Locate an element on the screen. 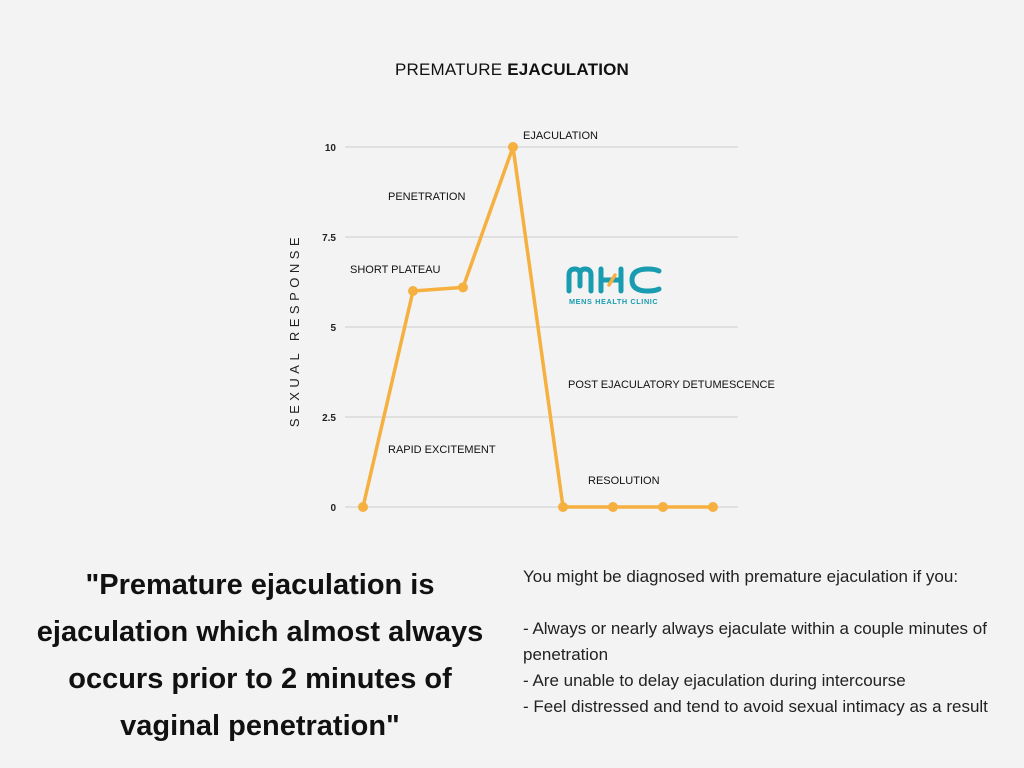 This screenshot has width=1024, height=768. annotation-label: SHORT PLATEAU is located at coordinates (395, 270).